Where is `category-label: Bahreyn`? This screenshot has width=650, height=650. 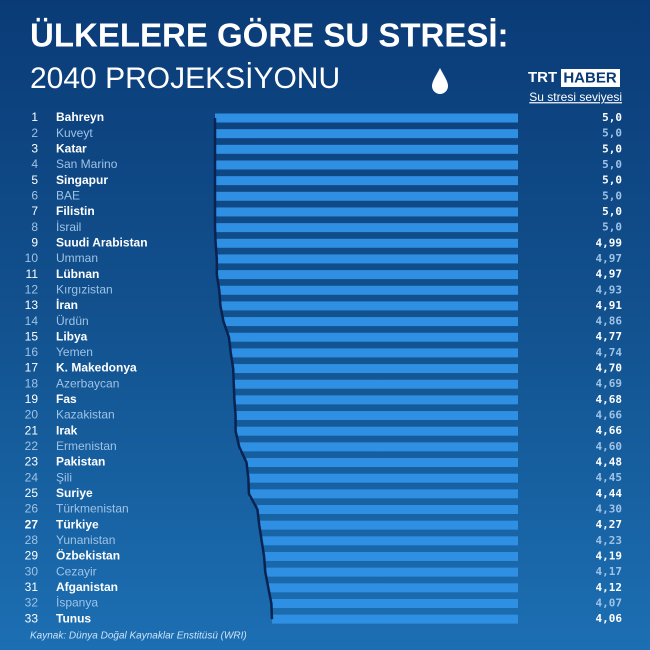
category-label: Bahreyn is located at coordinates (80, 117).